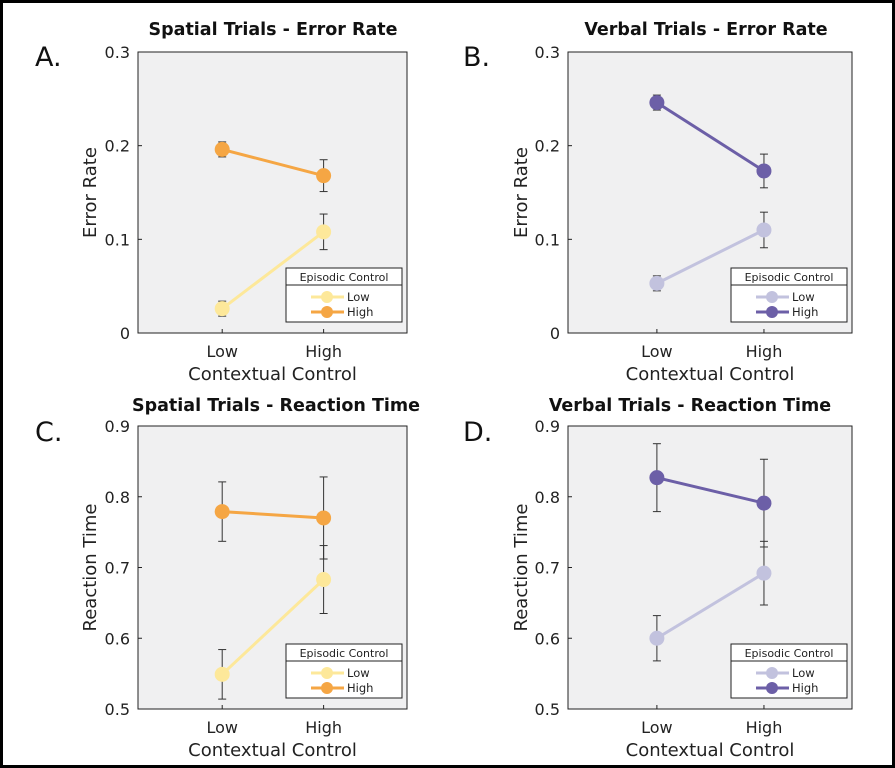 This screenshot has height=768, width=895. What do you see at coordinates (117, 52) in the screenshot?
I see `y-tick-label: 0.3` at bounding box center [117, 52].